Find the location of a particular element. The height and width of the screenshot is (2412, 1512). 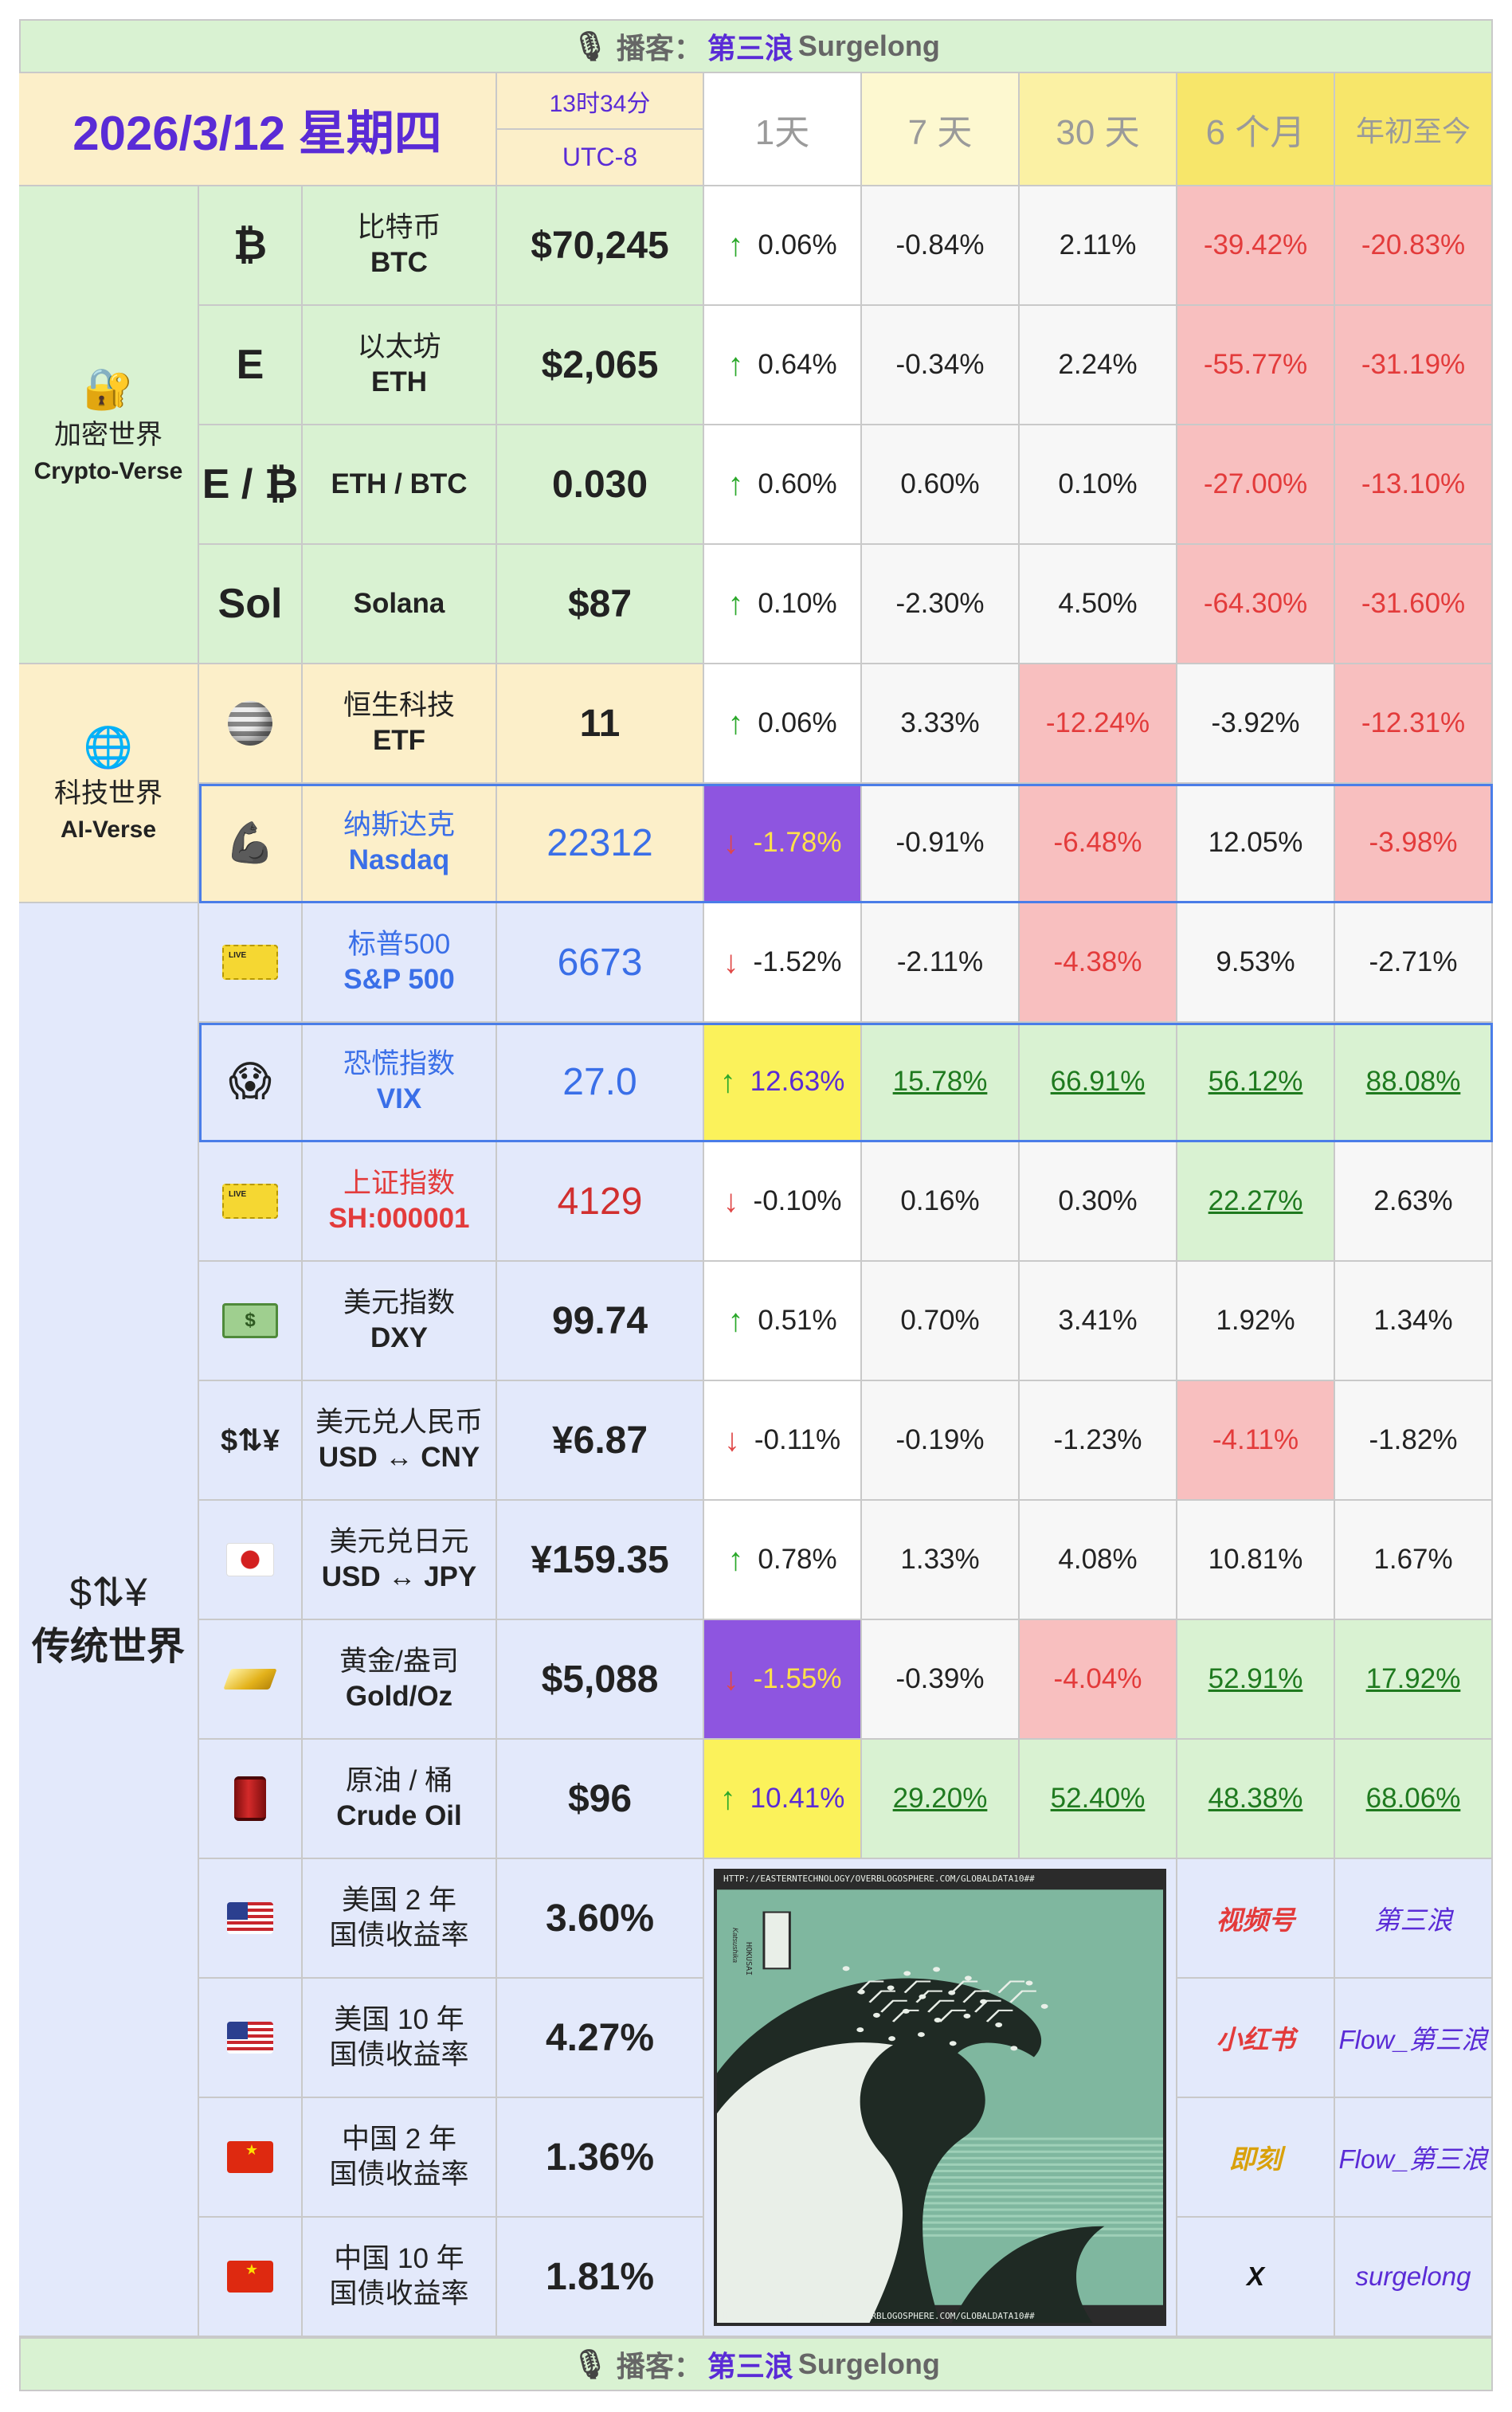

change-cell: 4.08% is located at coordinates (1098, 1560).